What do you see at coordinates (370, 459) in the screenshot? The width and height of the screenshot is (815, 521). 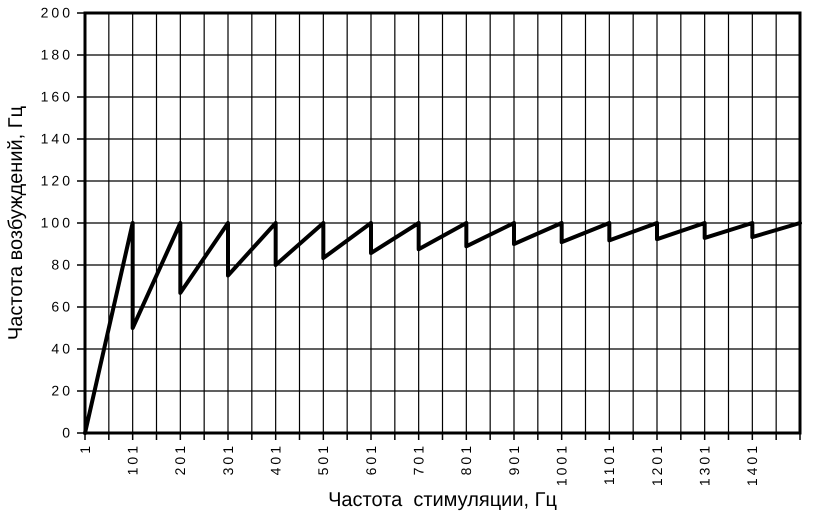 I see `x-tick-label: 601` at bounding box center [370, 459].